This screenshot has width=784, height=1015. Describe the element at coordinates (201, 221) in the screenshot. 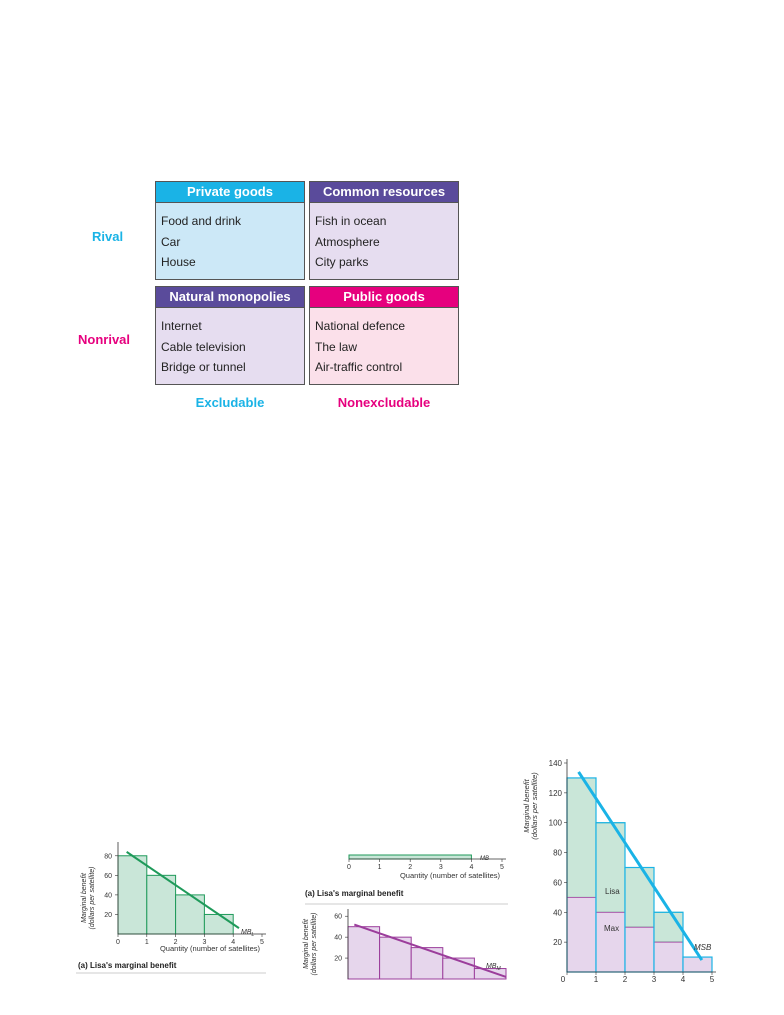

I see `list-item: Food and drink` at that location.